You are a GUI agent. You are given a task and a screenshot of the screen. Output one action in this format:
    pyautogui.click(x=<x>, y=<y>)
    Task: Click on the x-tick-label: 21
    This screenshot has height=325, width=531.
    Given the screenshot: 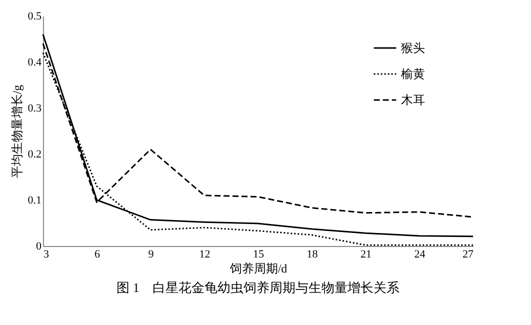 What is the action you would take?
    pyautogui.click(x=366, y=254)
    